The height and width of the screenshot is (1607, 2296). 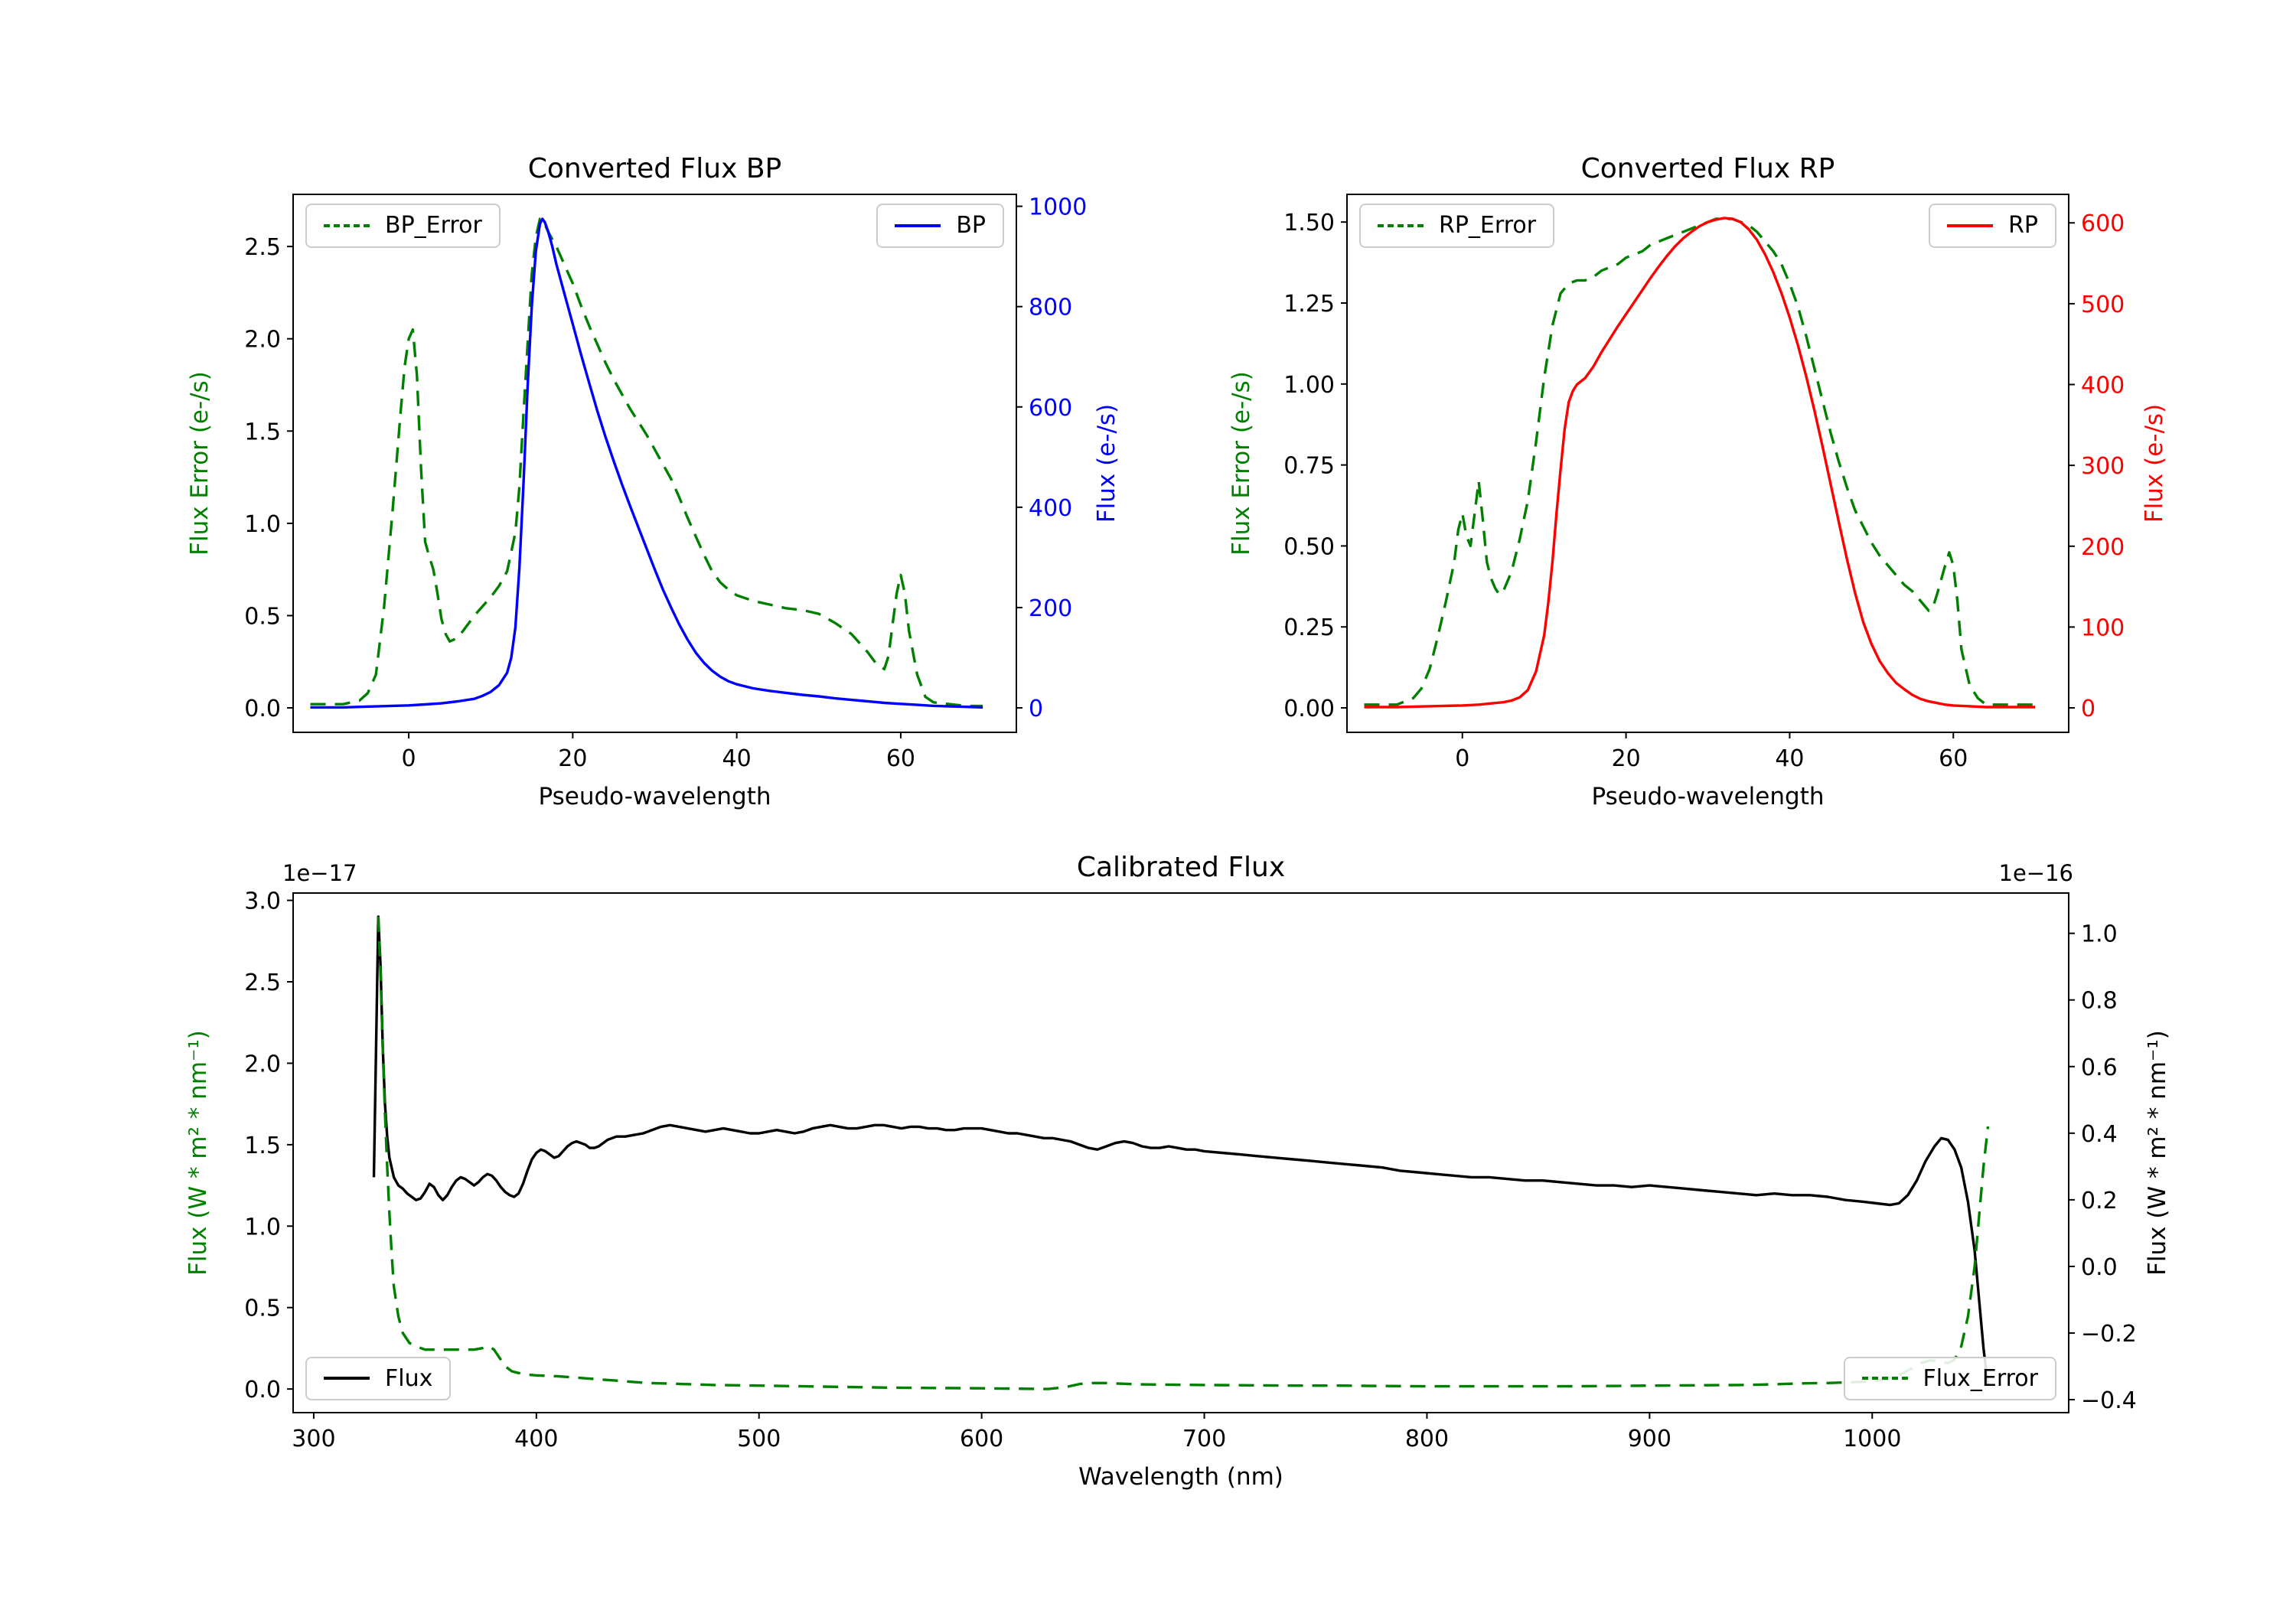 What do you see at coordinates (2099, 1002) in the screenshot?
I see `right-tick-label: 0.8` at bounding box center [2099, 1002].